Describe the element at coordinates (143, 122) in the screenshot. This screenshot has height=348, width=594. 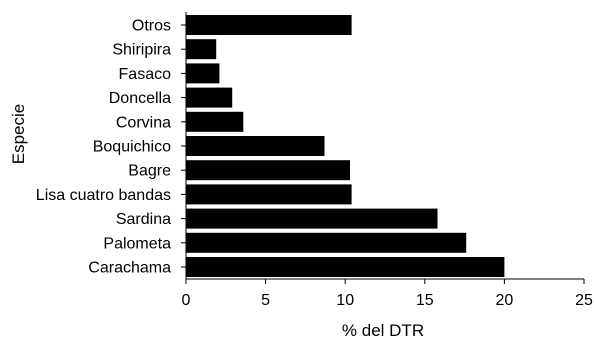
I see `category-label: Corvina` at that location.